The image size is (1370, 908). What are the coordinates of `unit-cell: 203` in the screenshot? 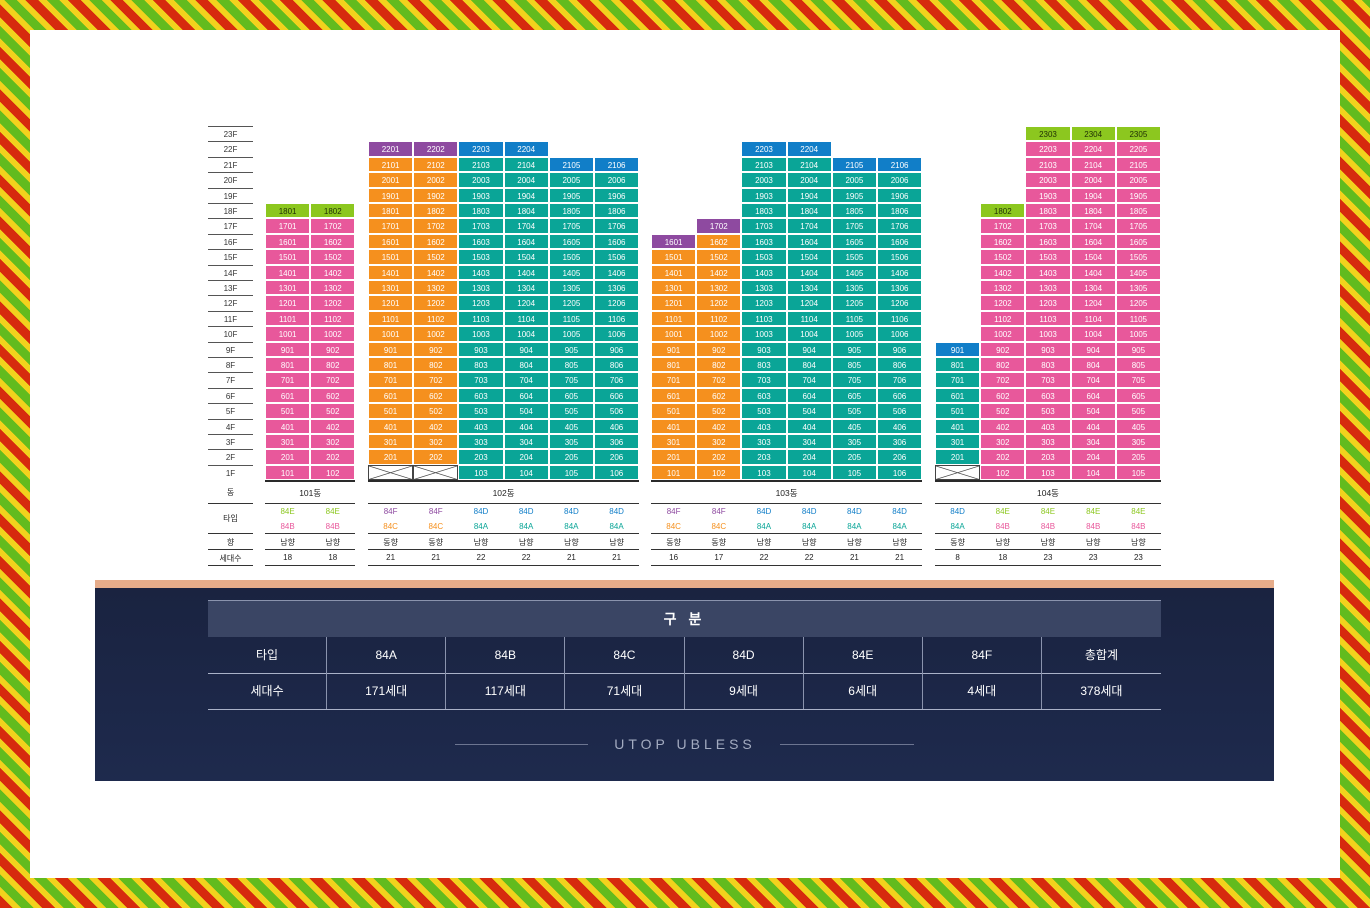 It's located at (764, 457).